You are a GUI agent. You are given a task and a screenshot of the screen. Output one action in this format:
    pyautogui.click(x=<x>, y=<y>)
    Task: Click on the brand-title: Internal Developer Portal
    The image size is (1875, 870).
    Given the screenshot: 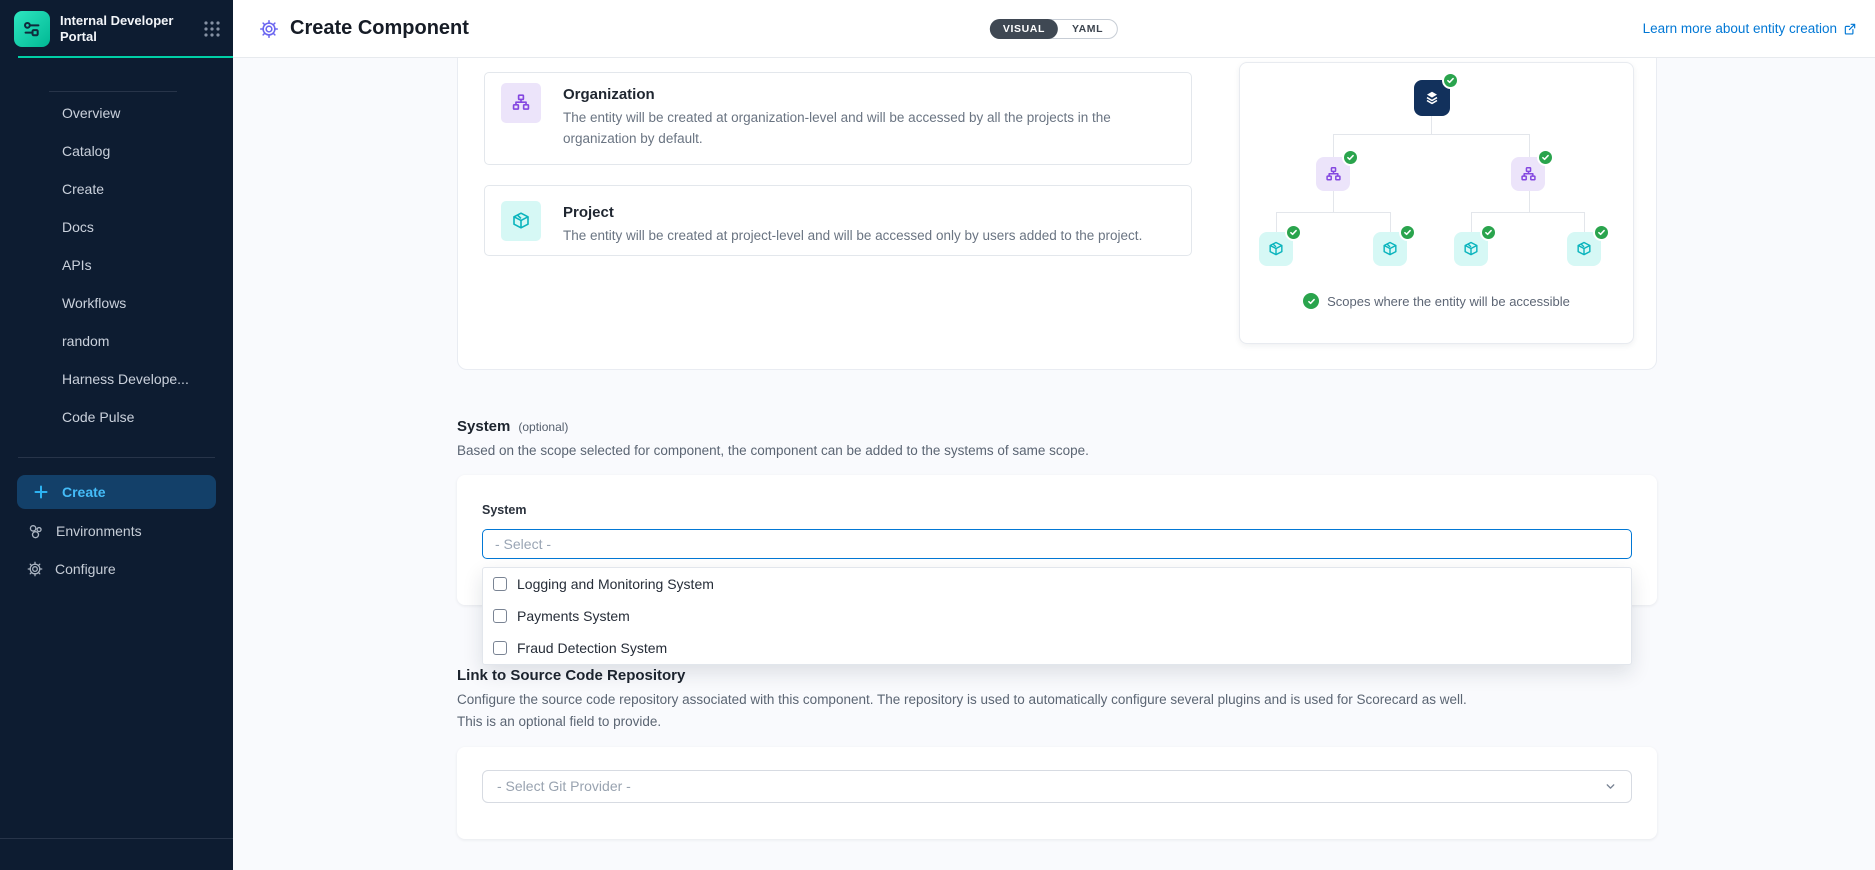 What is the action you would take?
    pyautogui.click(x=117, y=28)
    